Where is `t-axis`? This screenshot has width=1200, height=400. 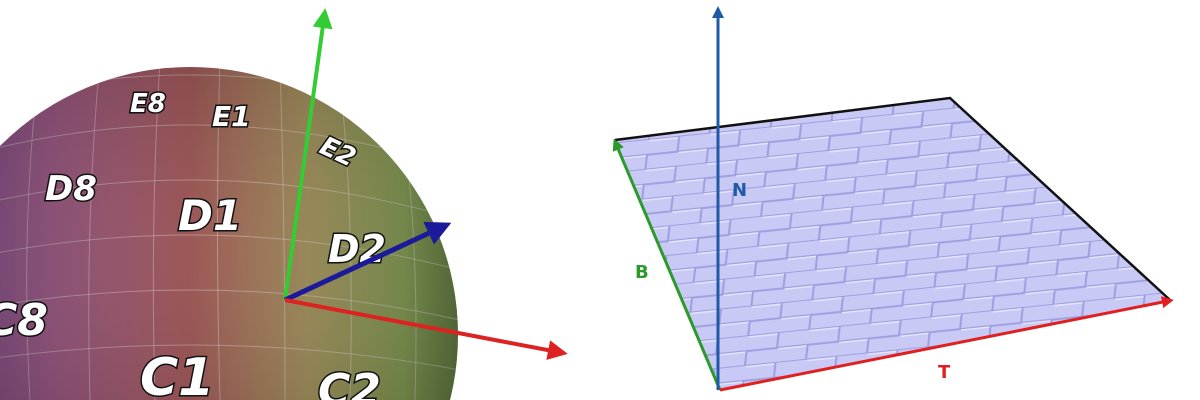 t-axis is located at coordinates (946, 344).